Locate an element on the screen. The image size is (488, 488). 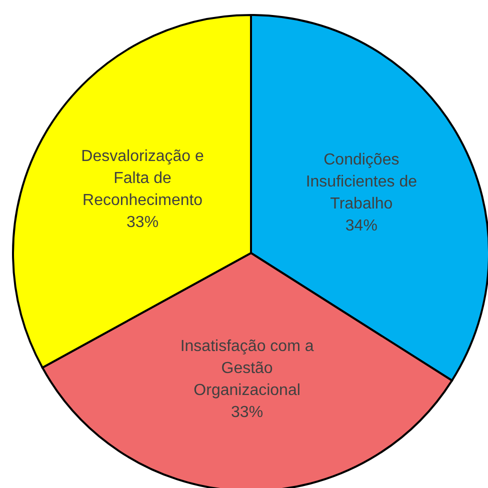
slice-label: Desvalorização e Falta de Reconhecimento is located at coordinates (142, 178).